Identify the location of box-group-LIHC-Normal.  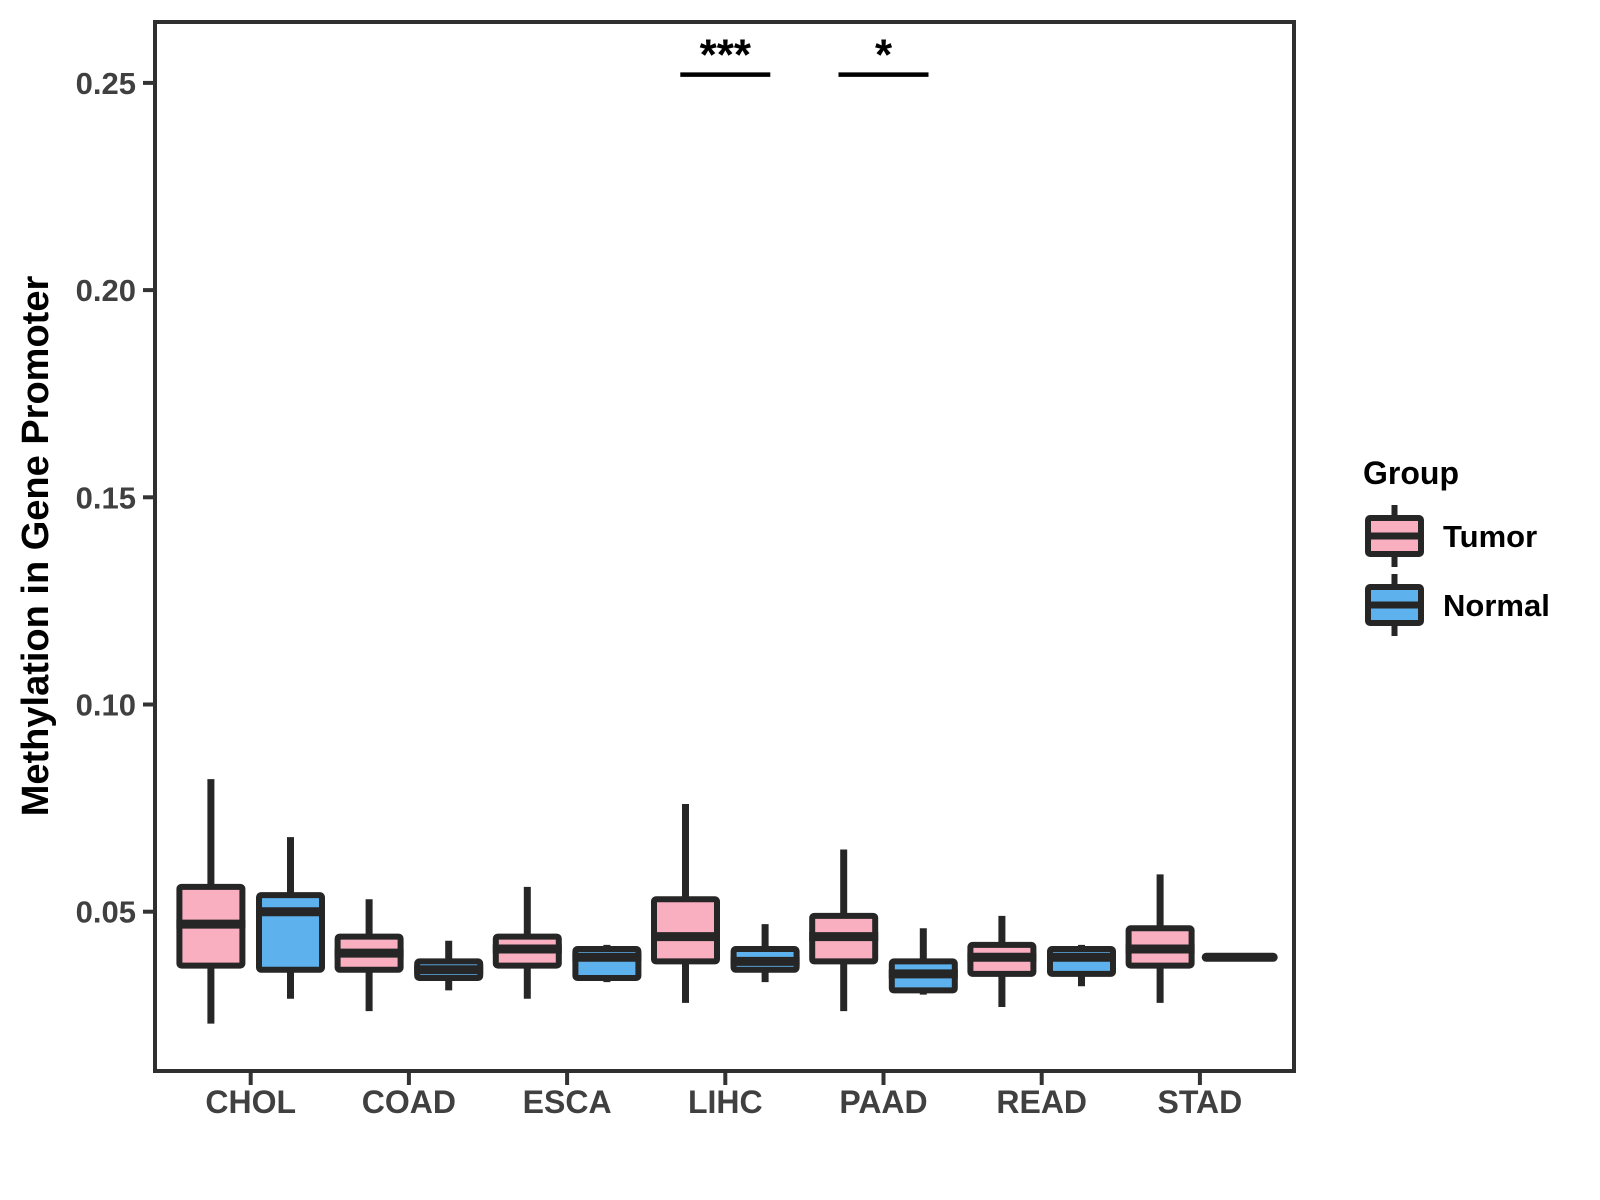
(765, 953).